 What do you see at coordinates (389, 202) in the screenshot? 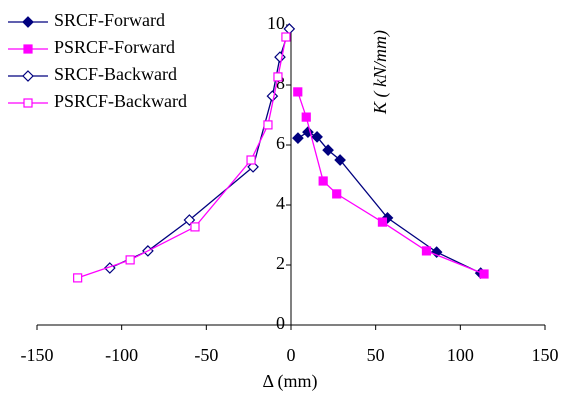
I see `series-line` at bounding box center [389, 202].